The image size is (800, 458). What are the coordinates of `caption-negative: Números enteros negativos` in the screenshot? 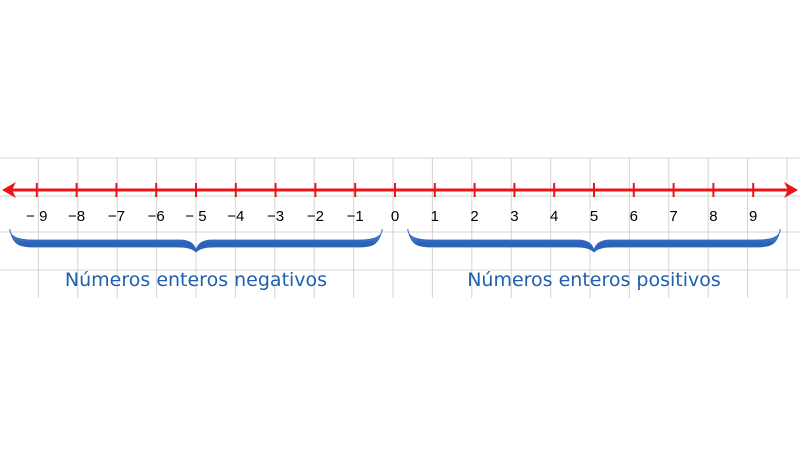 It's located at (196, 280).